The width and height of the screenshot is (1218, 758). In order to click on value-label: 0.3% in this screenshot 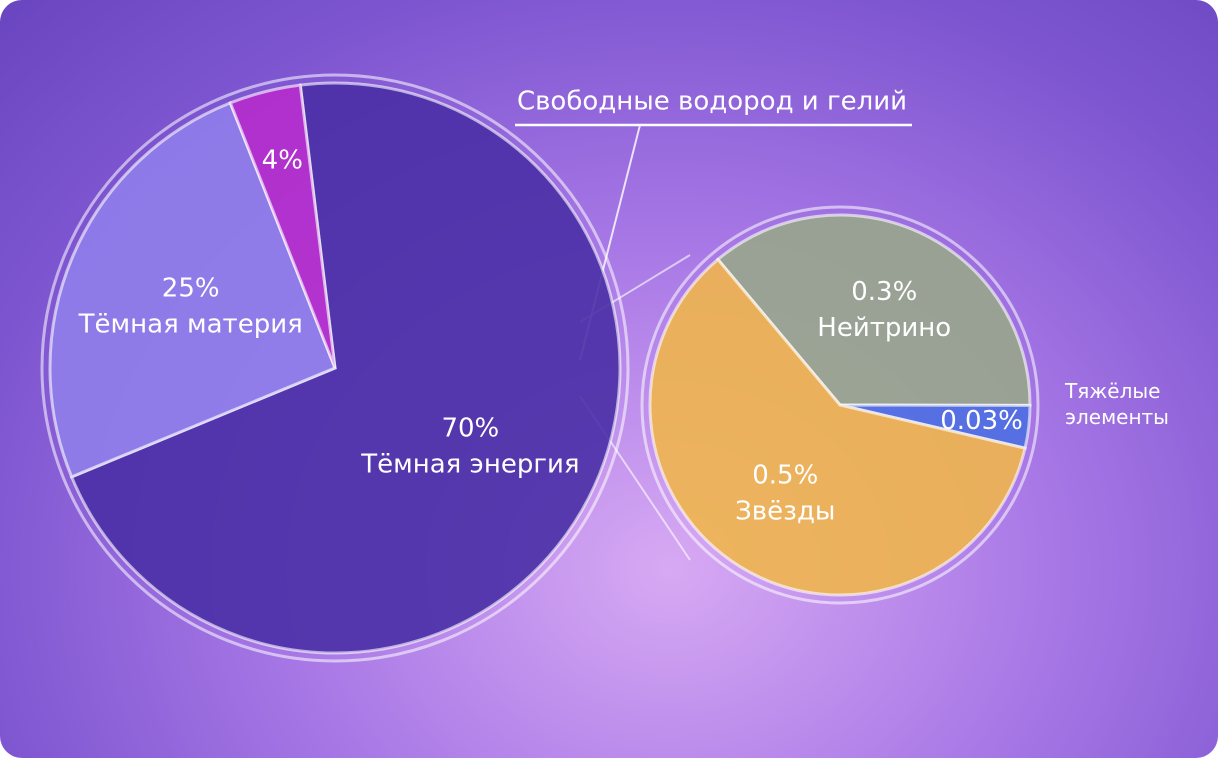, I will do `click(884, 292)`.